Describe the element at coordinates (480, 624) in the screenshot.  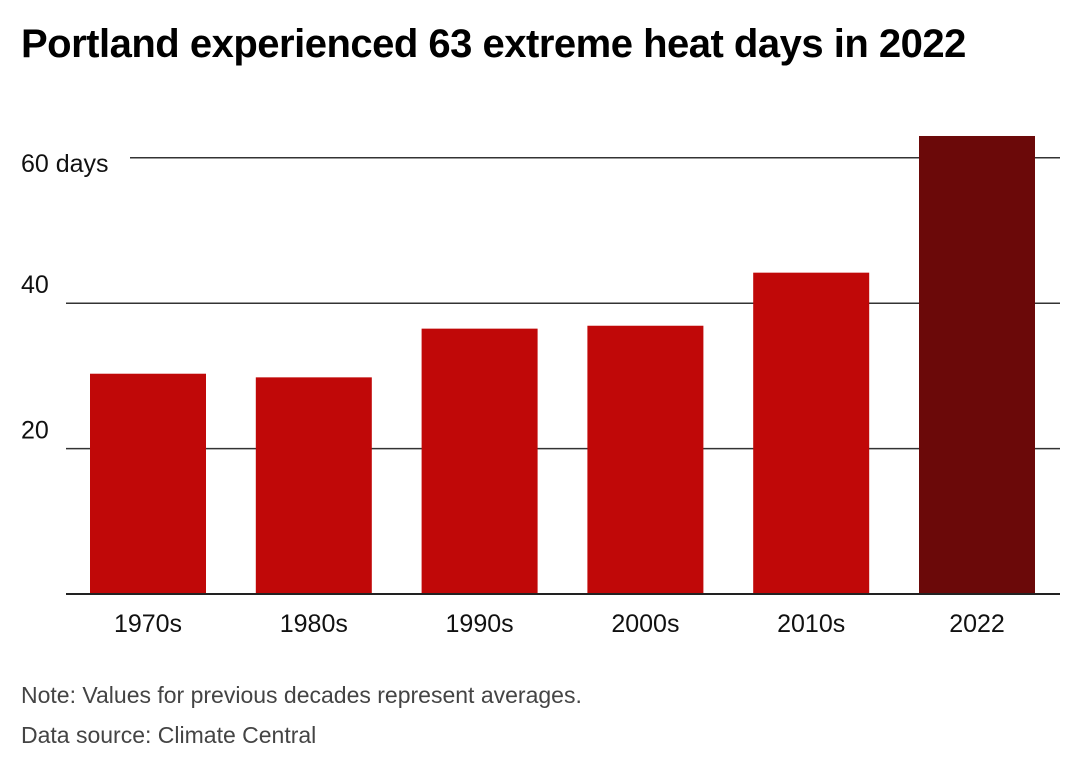
I see `x-tick-label: 1990s` at that location.